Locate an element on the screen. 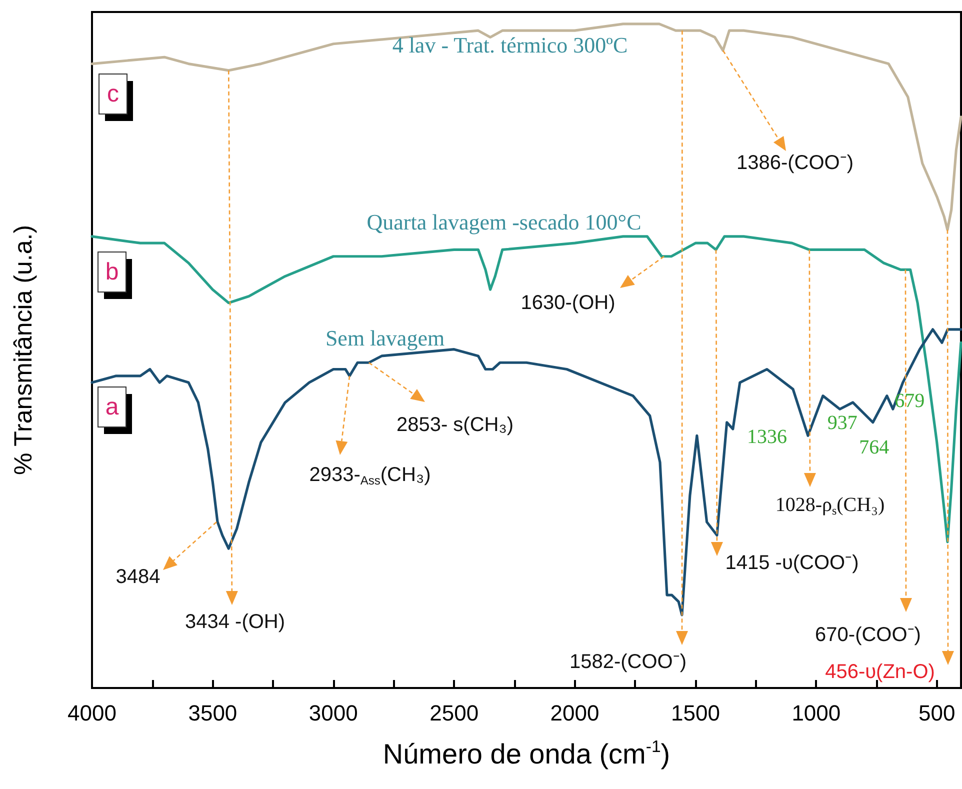 The image size is (962, 789). x-tick-label: 3500 is located at coordinates (213, 713).